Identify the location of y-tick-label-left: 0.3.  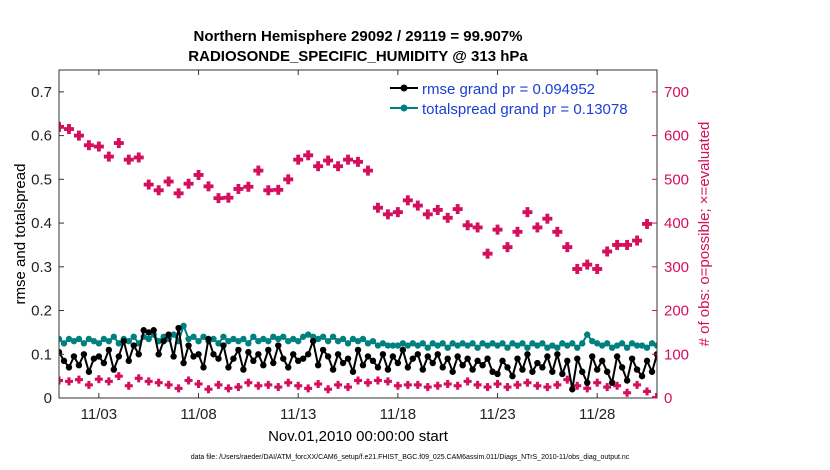
(41, 267).